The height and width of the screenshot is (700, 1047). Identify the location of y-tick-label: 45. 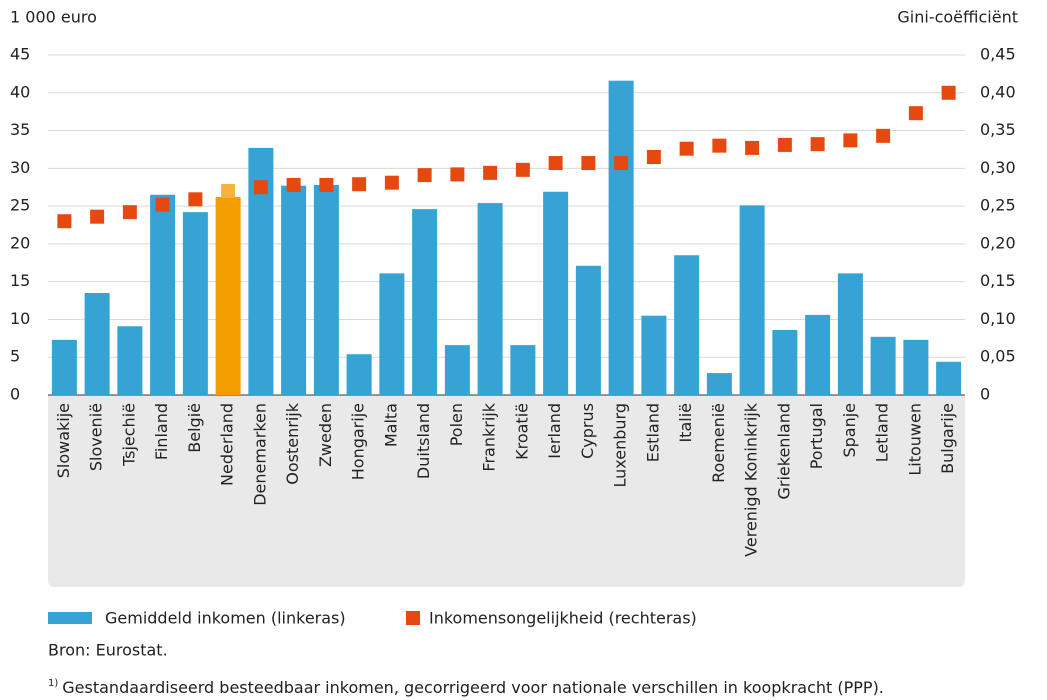
(20, 54).